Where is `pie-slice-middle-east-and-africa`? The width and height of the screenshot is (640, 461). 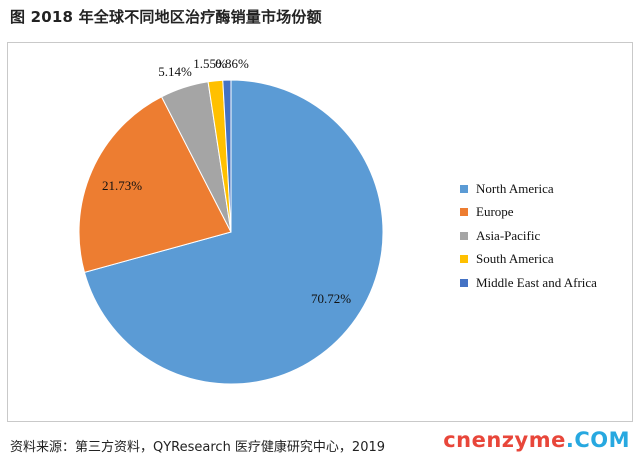
pie-slice-middle-east-and-africa is located at coordinates (227, 156).